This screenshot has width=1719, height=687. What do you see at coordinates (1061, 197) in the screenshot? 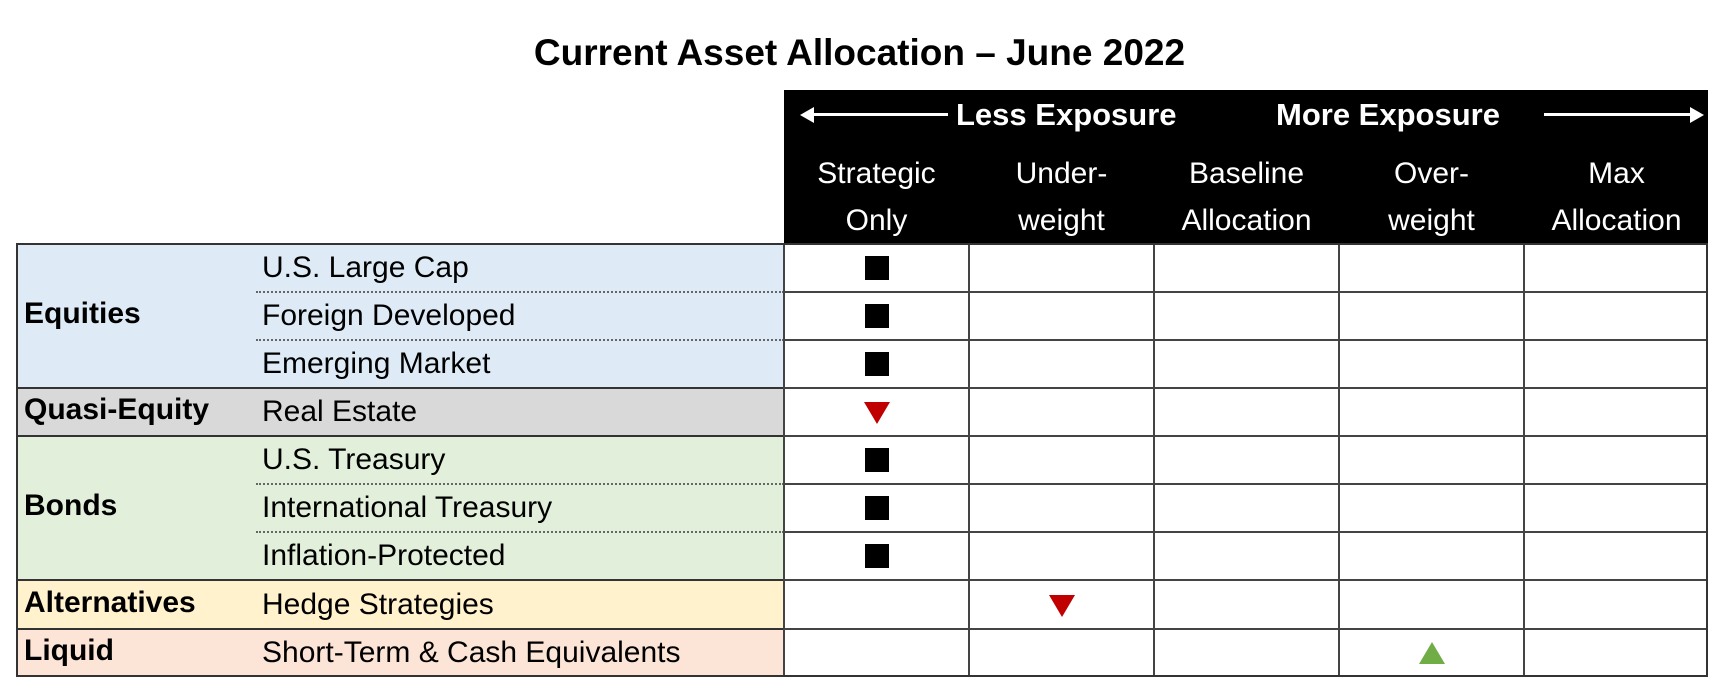
I see `column-header-underweight: Under- weight` at bounding box center [1061, 197].